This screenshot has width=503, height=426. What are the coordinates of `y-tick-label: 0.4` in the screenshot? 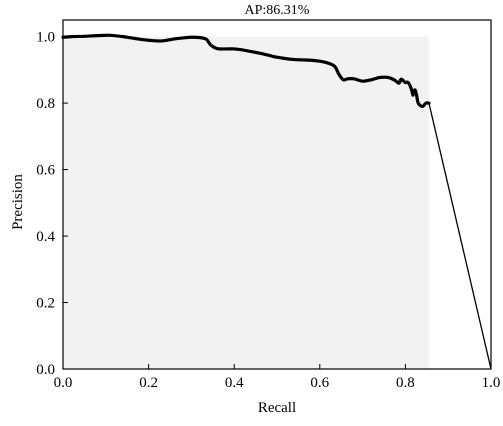 It's located at (45, 237).